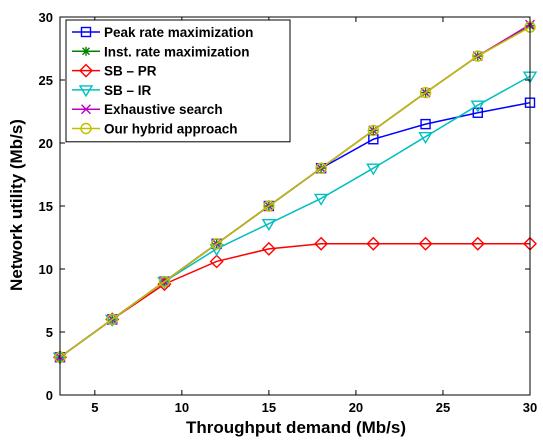 The image size is (543, 440). I want to click on x-axis-label: Throughput demand (Mb/s), so click(296, 427).